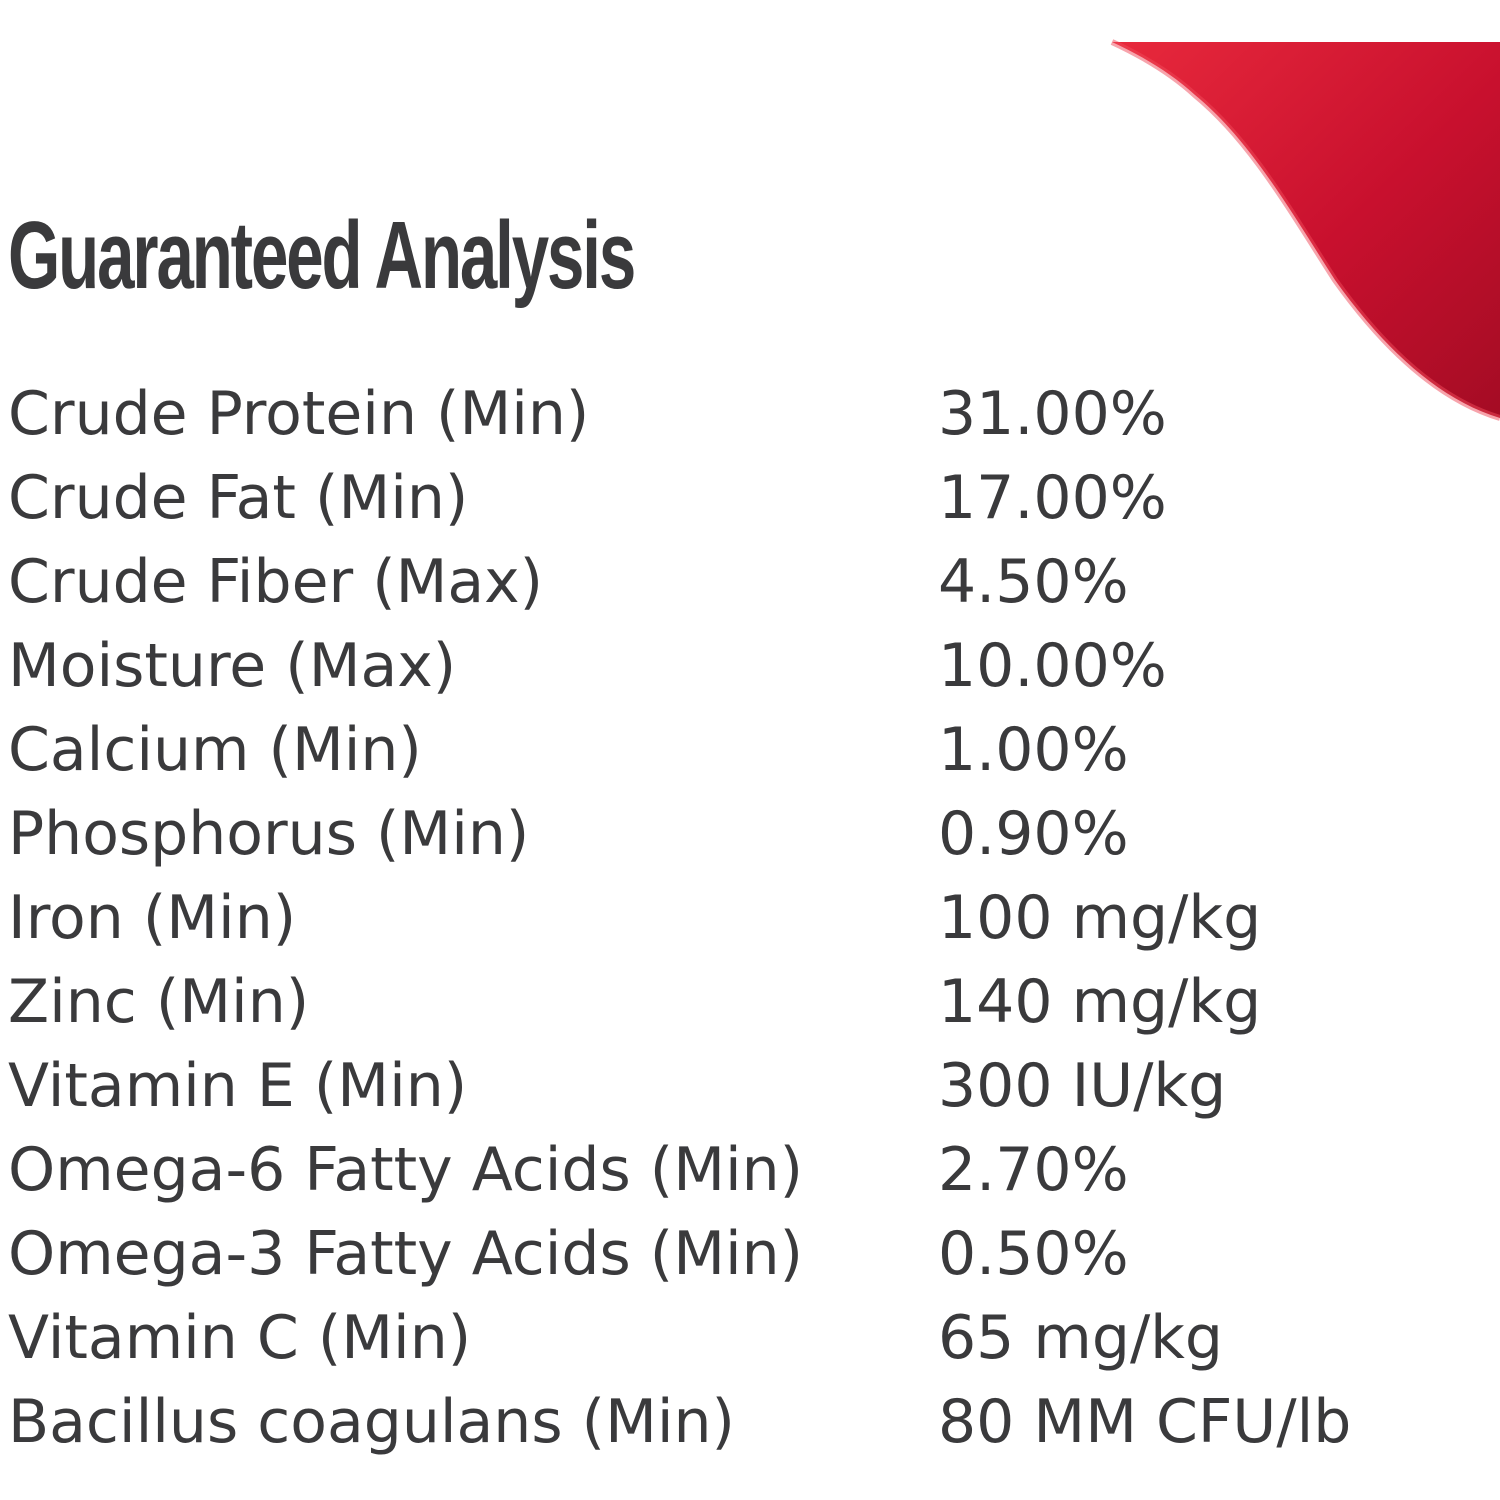 This screenshot has height=1500, width=1500. Describe the element at coordinates (238, 1086) in the screenshot. I see `nutrient-label: Vitamin E (Min)` at that location.